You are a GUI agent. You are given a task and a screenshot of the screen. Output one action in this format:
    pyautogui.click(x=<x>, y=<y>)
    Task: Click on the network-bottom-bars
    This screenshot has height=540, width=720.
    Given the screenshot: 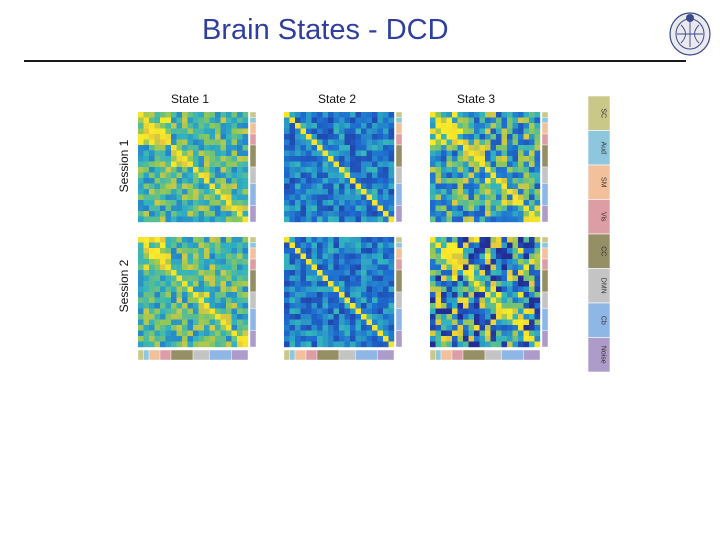 What is the action you would take?
    pyautogui.click(x=339, y=355)
    